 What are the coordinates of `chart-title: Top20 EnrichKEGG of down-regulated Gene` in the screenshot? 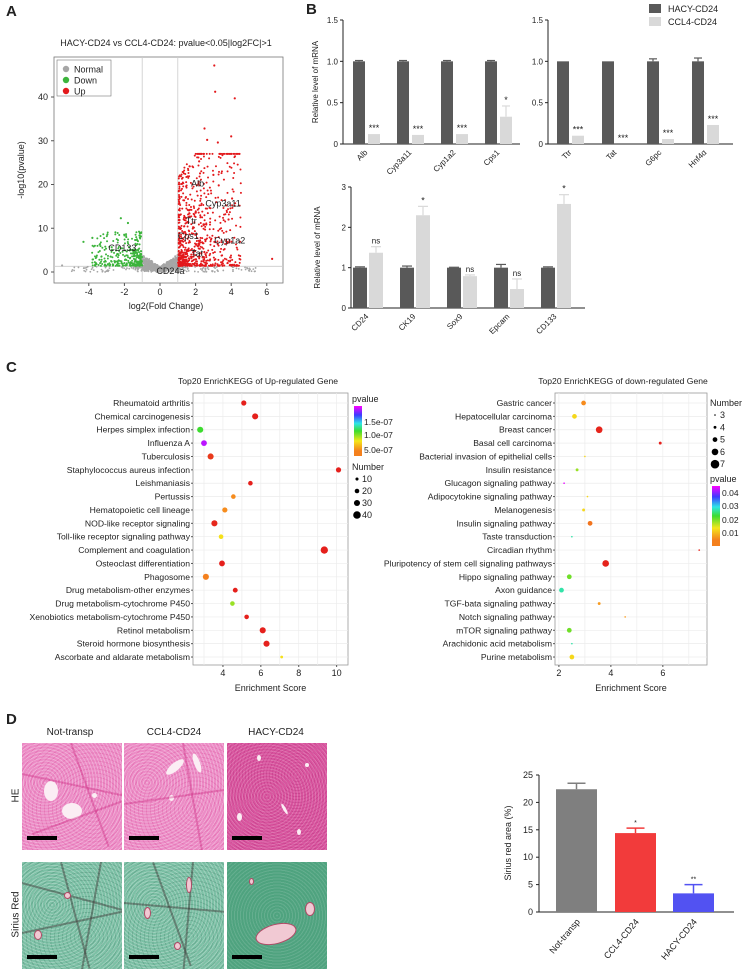 It's located at (623, 381).